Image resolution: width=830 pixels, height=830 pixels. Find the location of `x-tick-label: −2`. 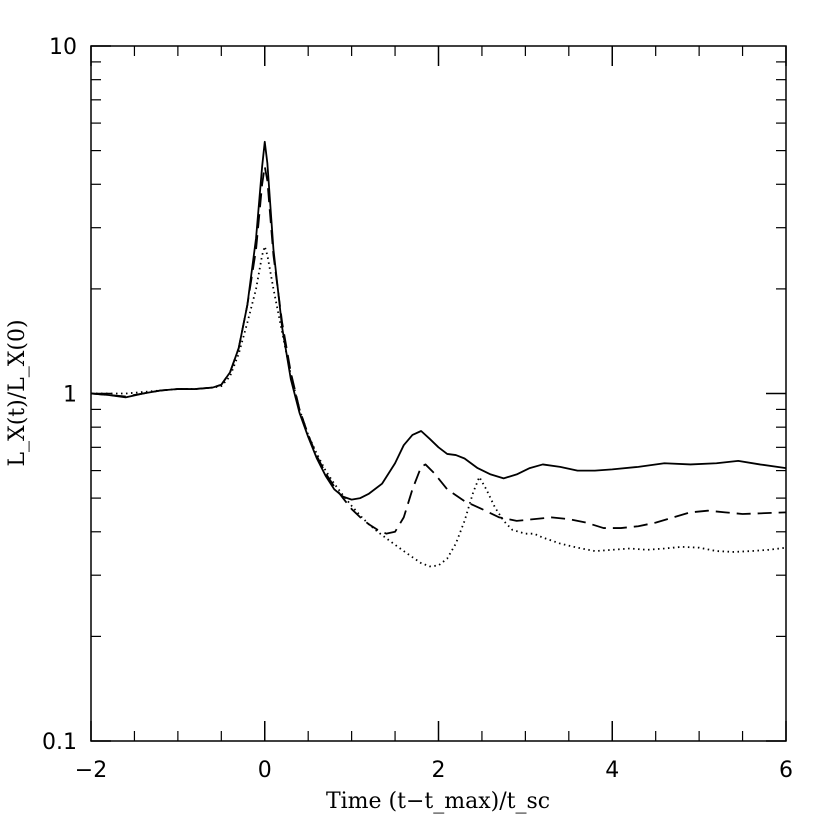

x-tick-label: −2 is located at coordinates (91, 770).